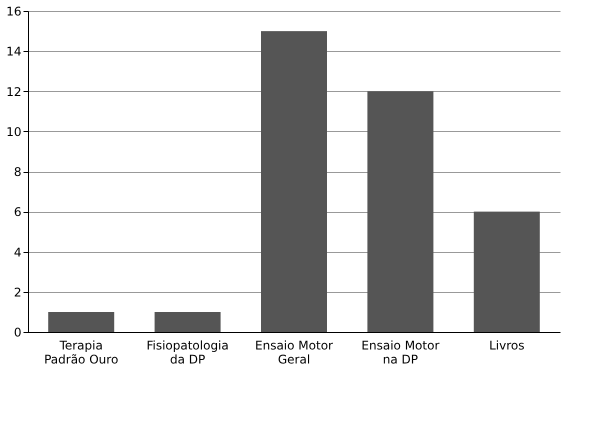 Image resolution: width=611 pixels, height=436 pixels. What do you see at coordinates (14, 11) in the screenshot?
I see `y-tick-label: 16` at bounding box center [14, 11].